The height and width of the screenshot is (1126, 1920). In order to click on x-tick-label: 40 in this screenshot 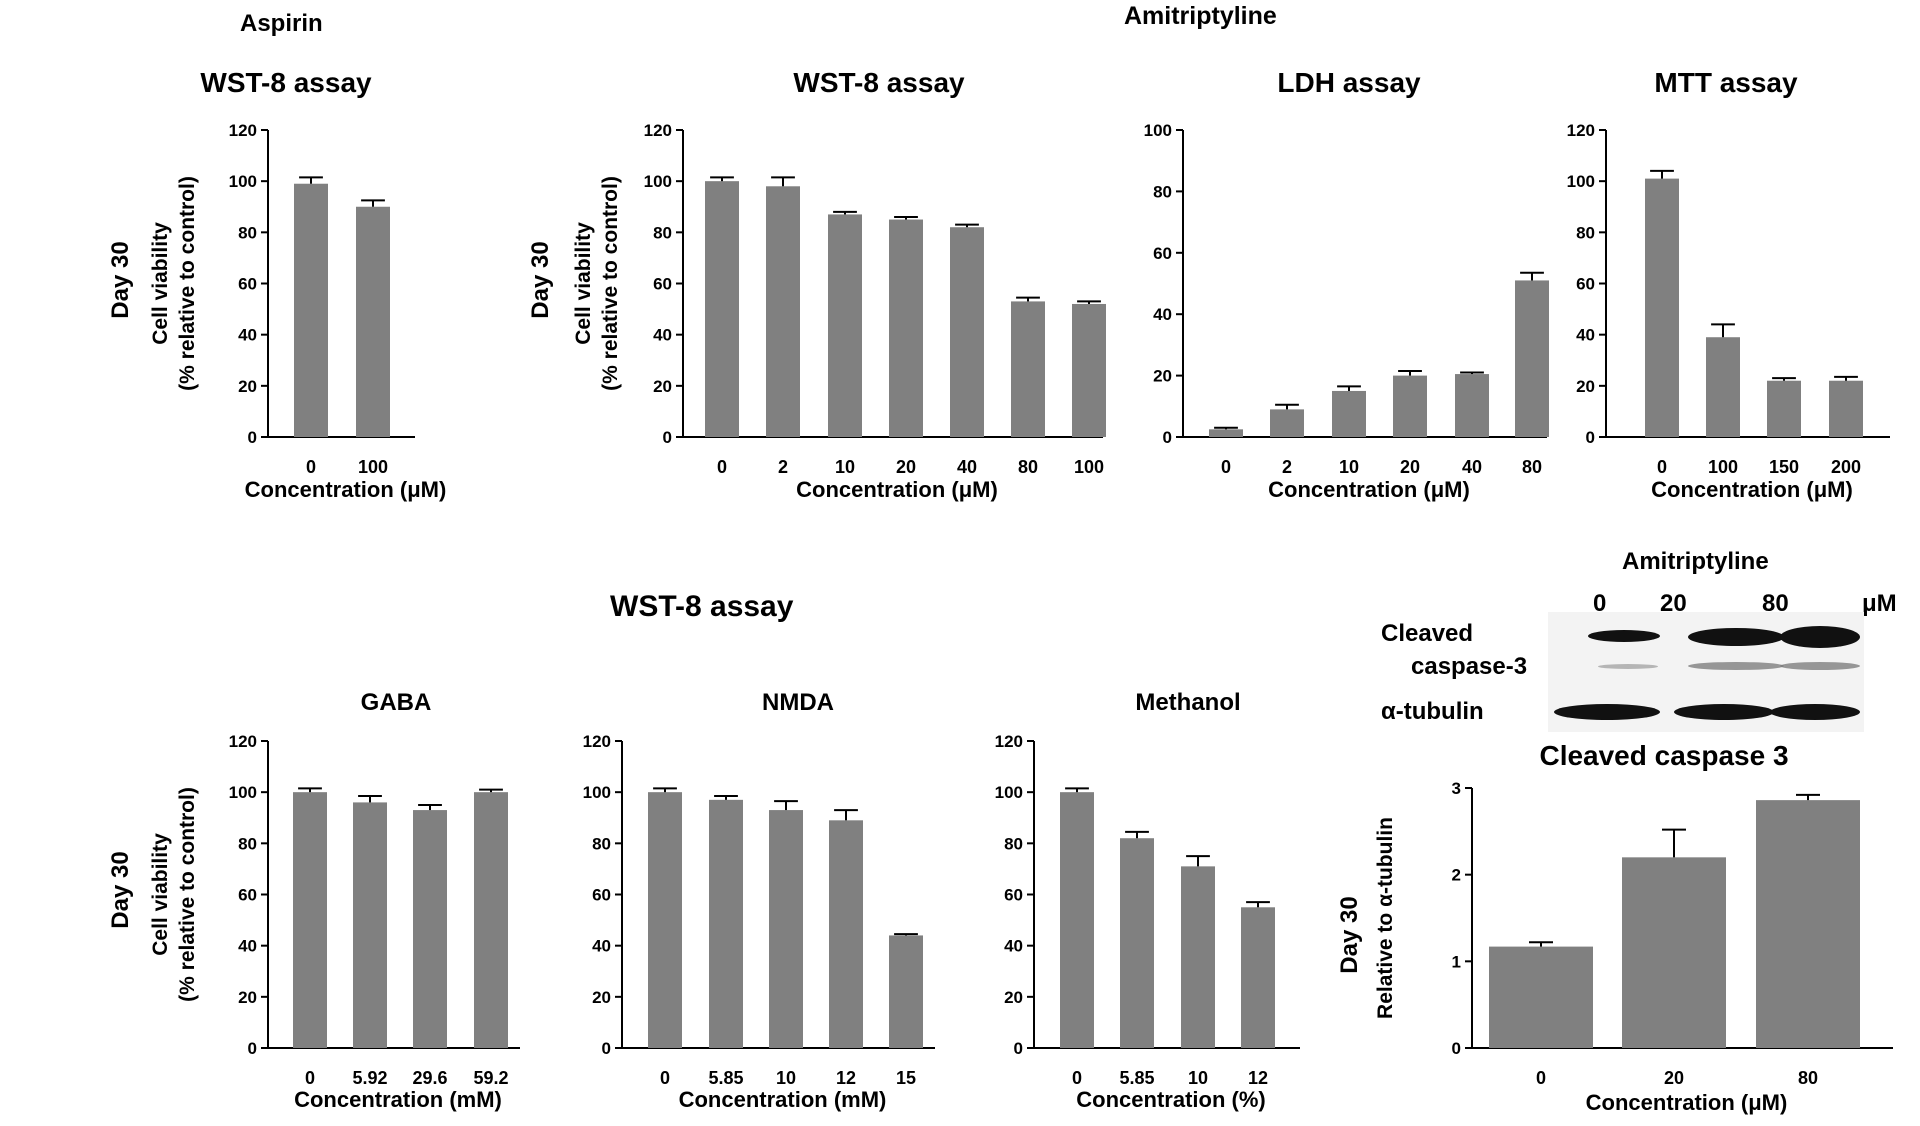, I will do `click(1472, 467)`.